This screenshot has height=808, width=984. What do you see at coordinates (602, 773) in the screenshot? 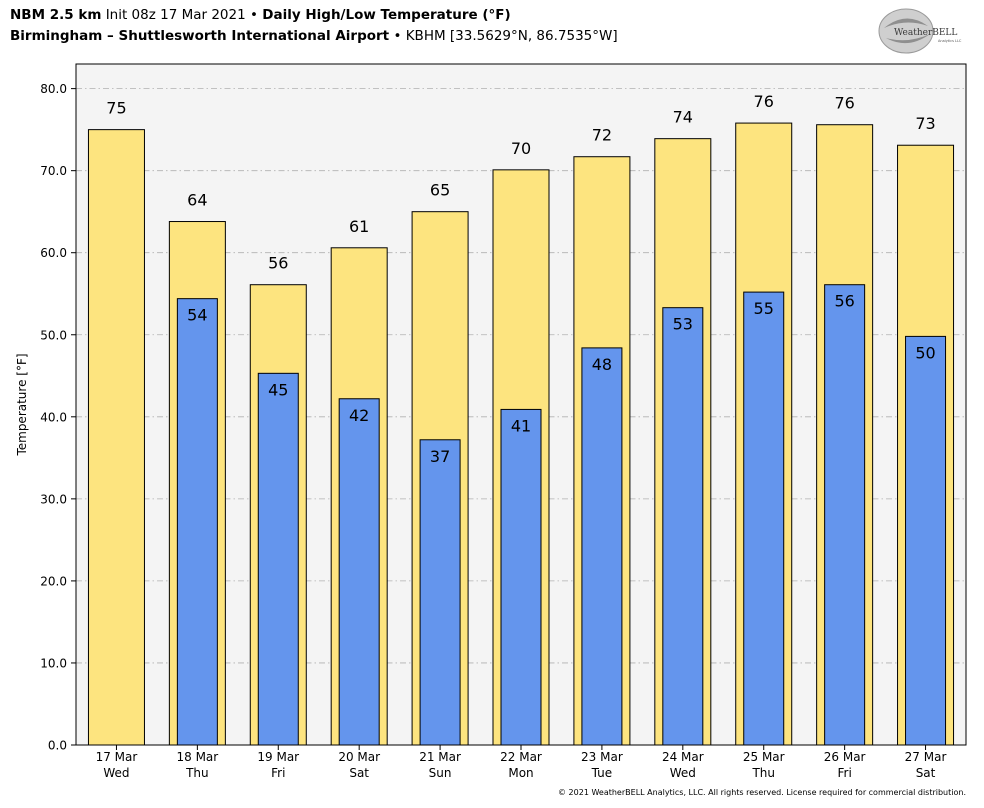
I see `x-tick-weekday: Tue` at bounding box center [602, 773].